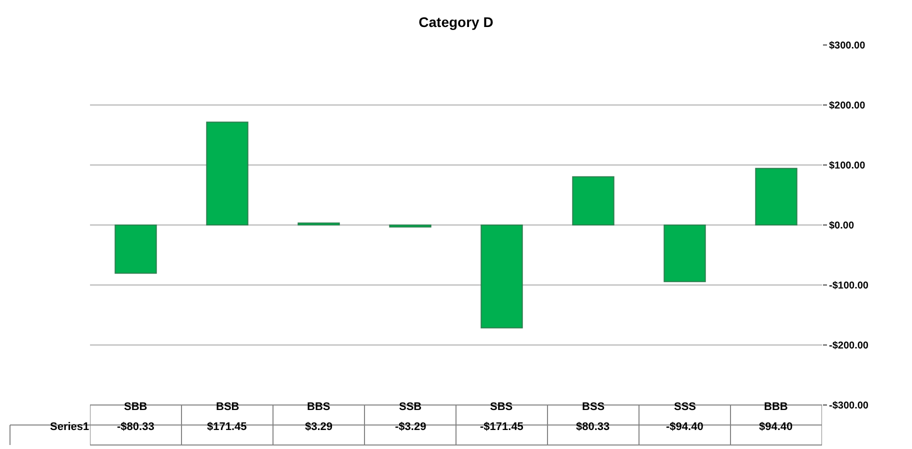  Describe the element at coordinates (227, 427) in the screenshot. I see `data-label: $171.45` at that location.